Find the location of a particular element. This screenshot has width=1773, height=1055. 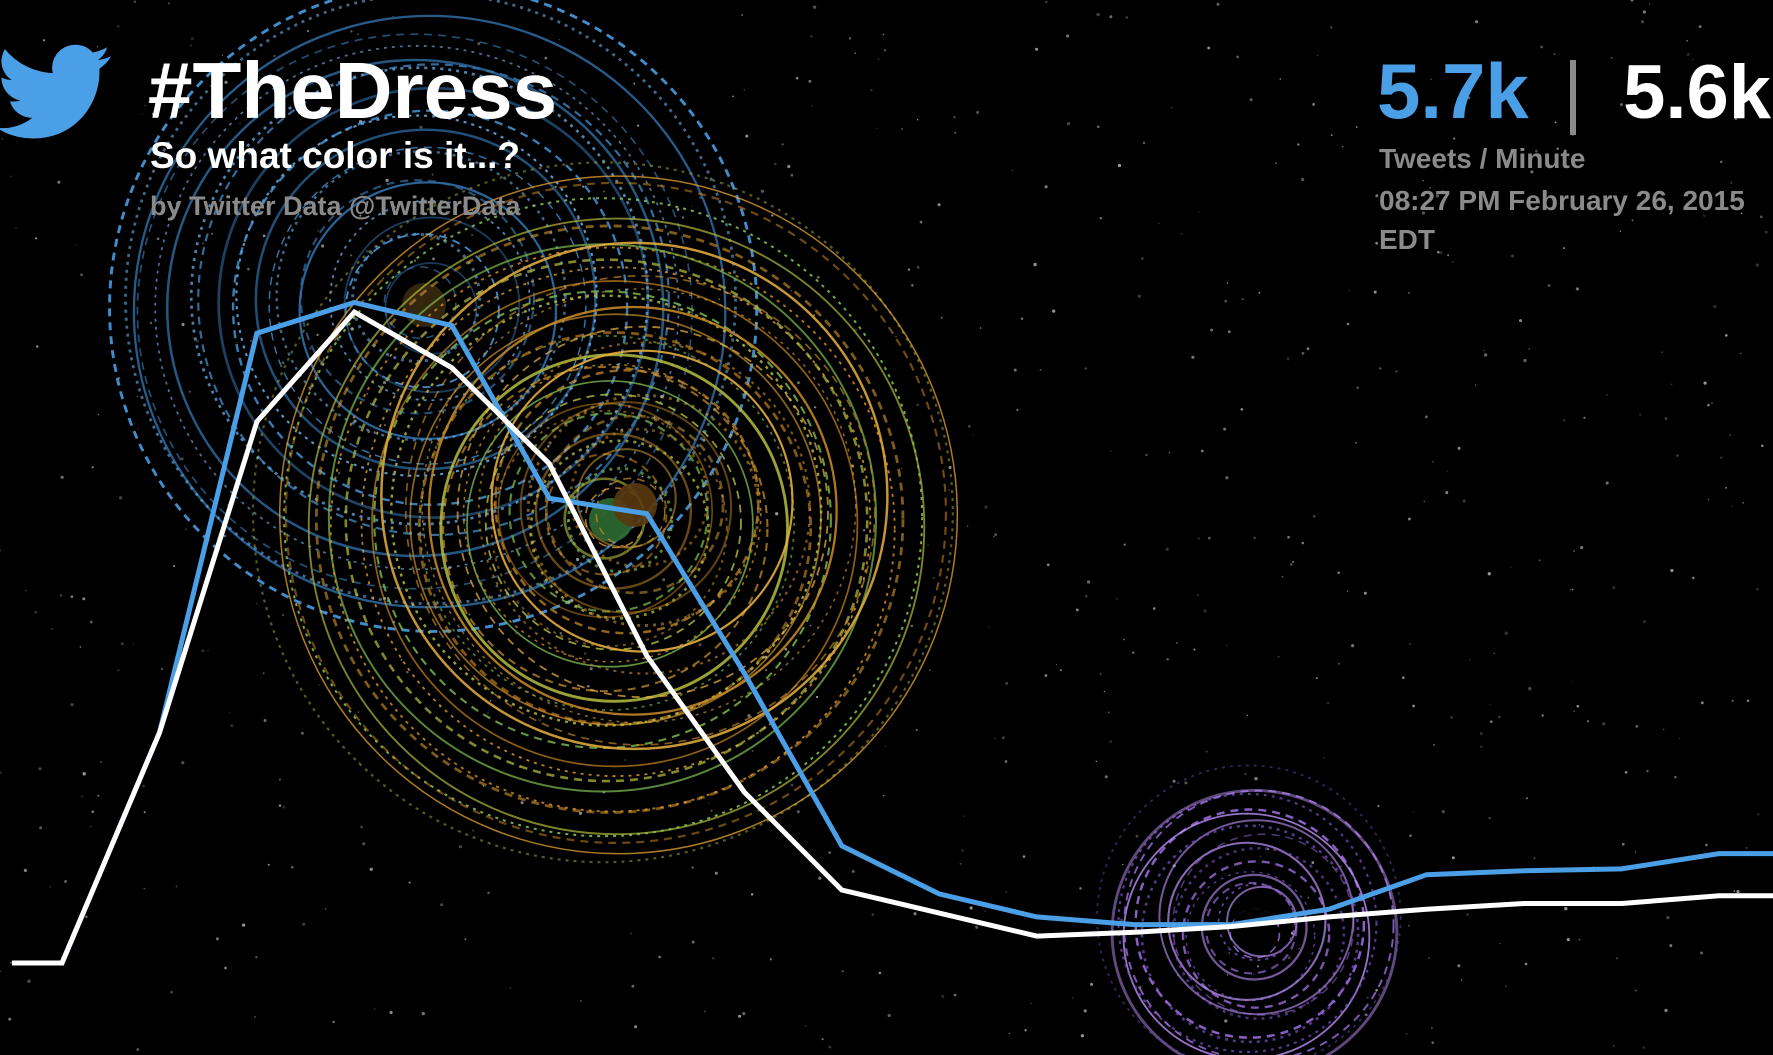

byline: by Twitter Data @TwitterData is located at coordinates (335, 206).